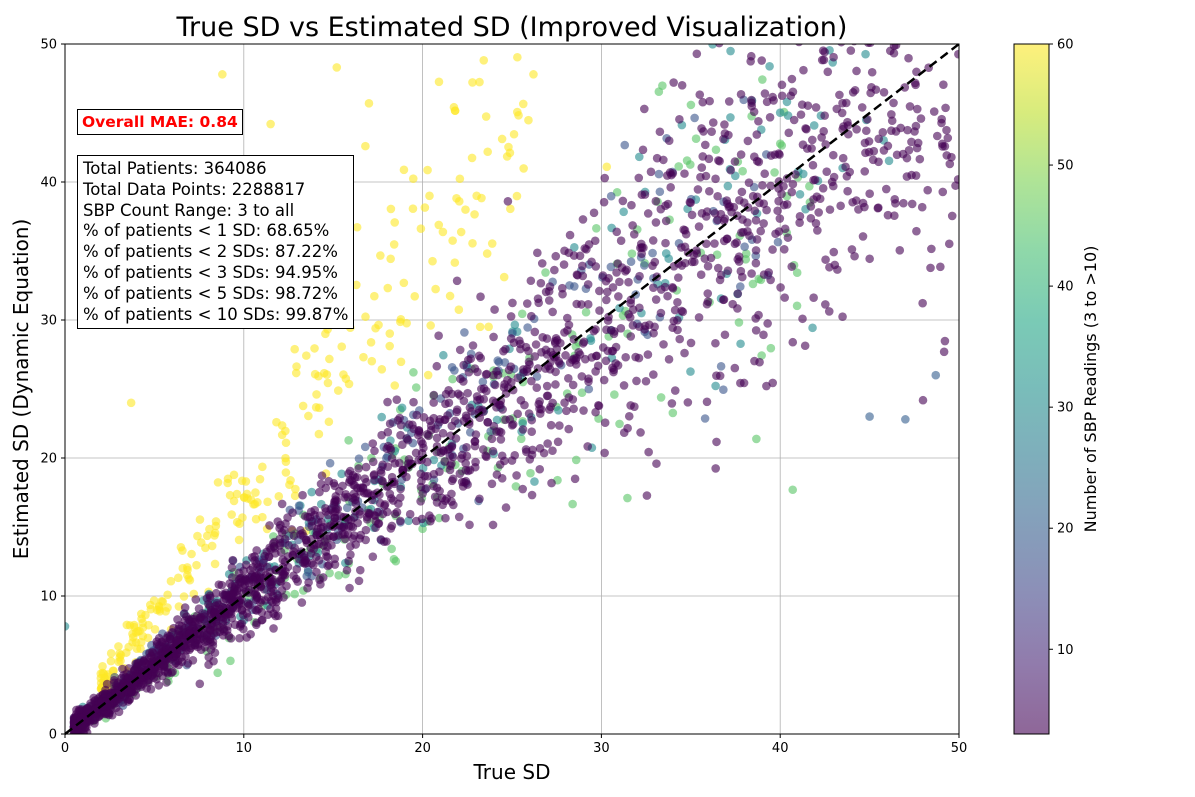 The height and width of the screenshot is (797, 1195). What do you see at coordinates (175, 168) in the screenshot?
I see `stats-line: Total Patients: 364086` at bounding box center [175, 168].